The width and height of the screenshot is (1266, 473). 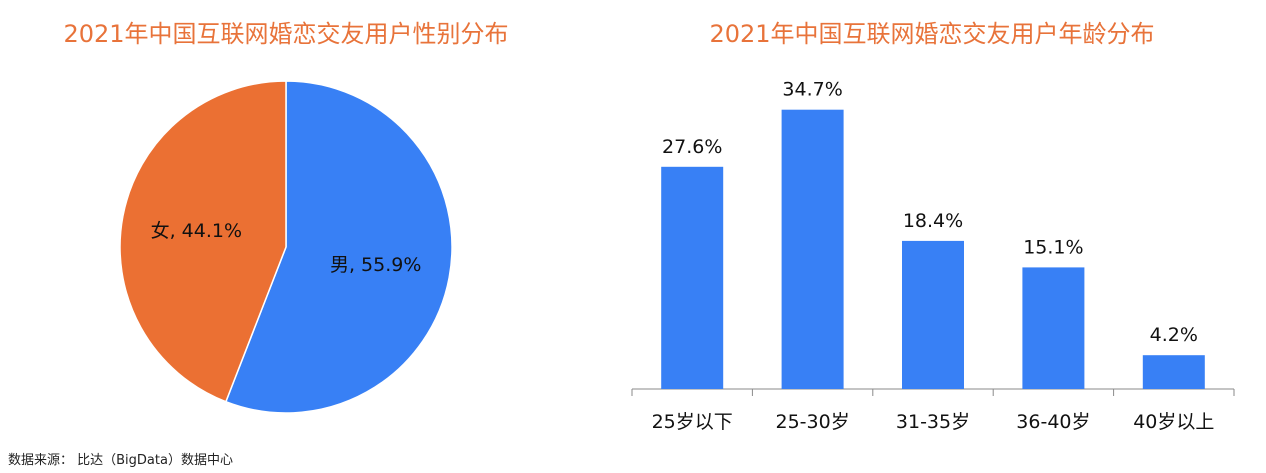 What do you see at coordinates (1173, 422) in the screenshot?
I see `x-tick-label-4: 40岁以上` at bounding box center [1173, 422].